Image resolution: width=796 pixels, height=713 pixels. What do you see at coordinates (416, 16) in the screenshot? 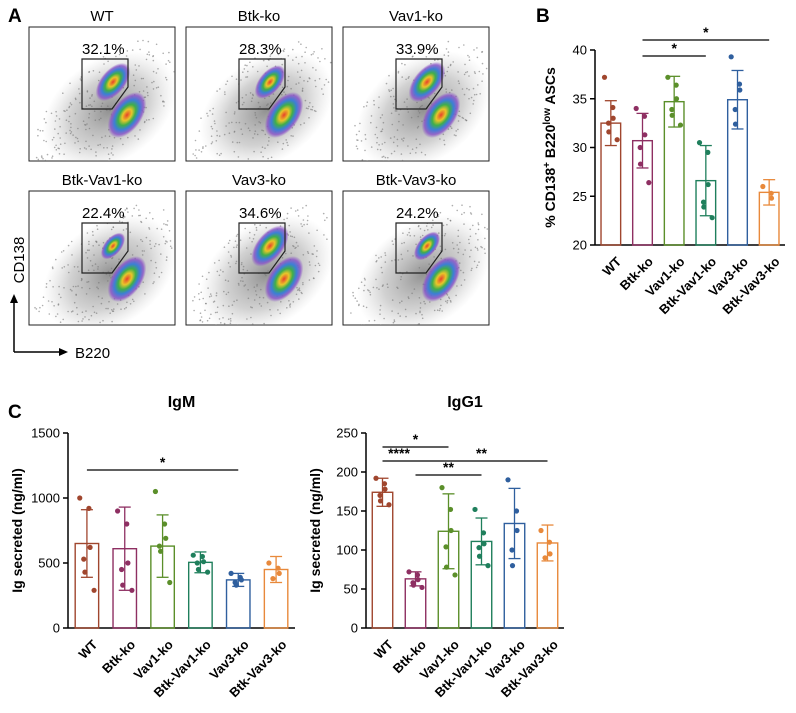
I see `flow-plot-title: Vav1-ko` at bounding box center [416, 16].